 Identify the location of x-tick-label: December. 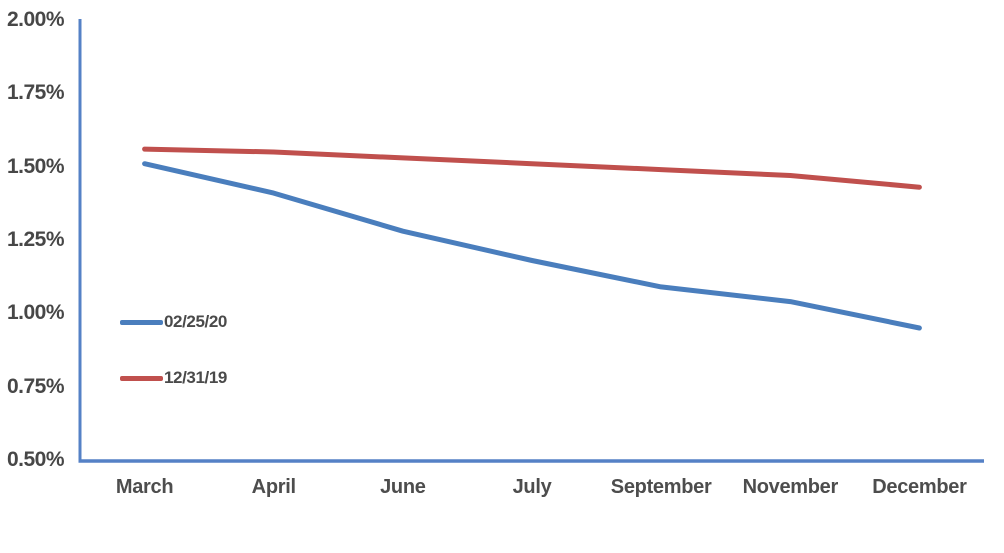
(919, 487).